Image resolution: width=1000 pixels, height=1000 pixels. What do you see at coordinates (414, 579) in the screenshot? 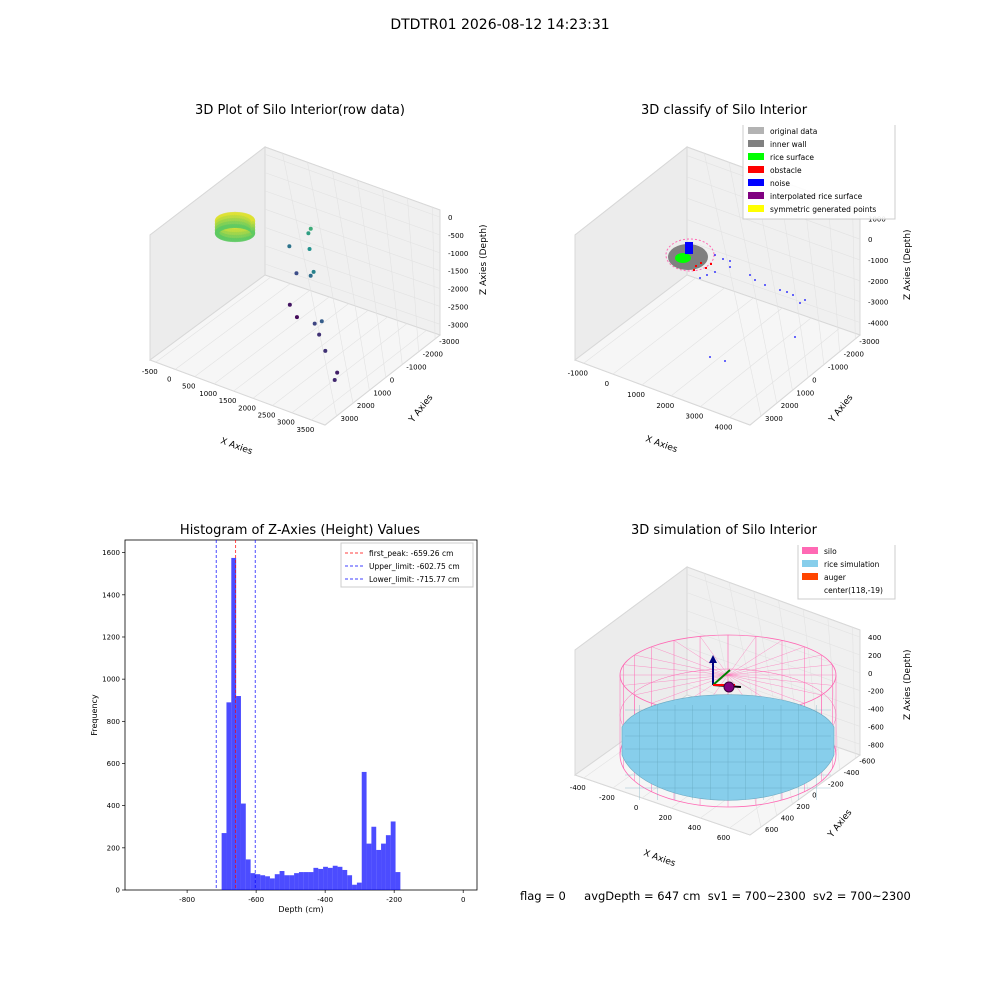
I see `legend-label: Lower_limit: -715.77 cm` at bounding box center [414, 579].